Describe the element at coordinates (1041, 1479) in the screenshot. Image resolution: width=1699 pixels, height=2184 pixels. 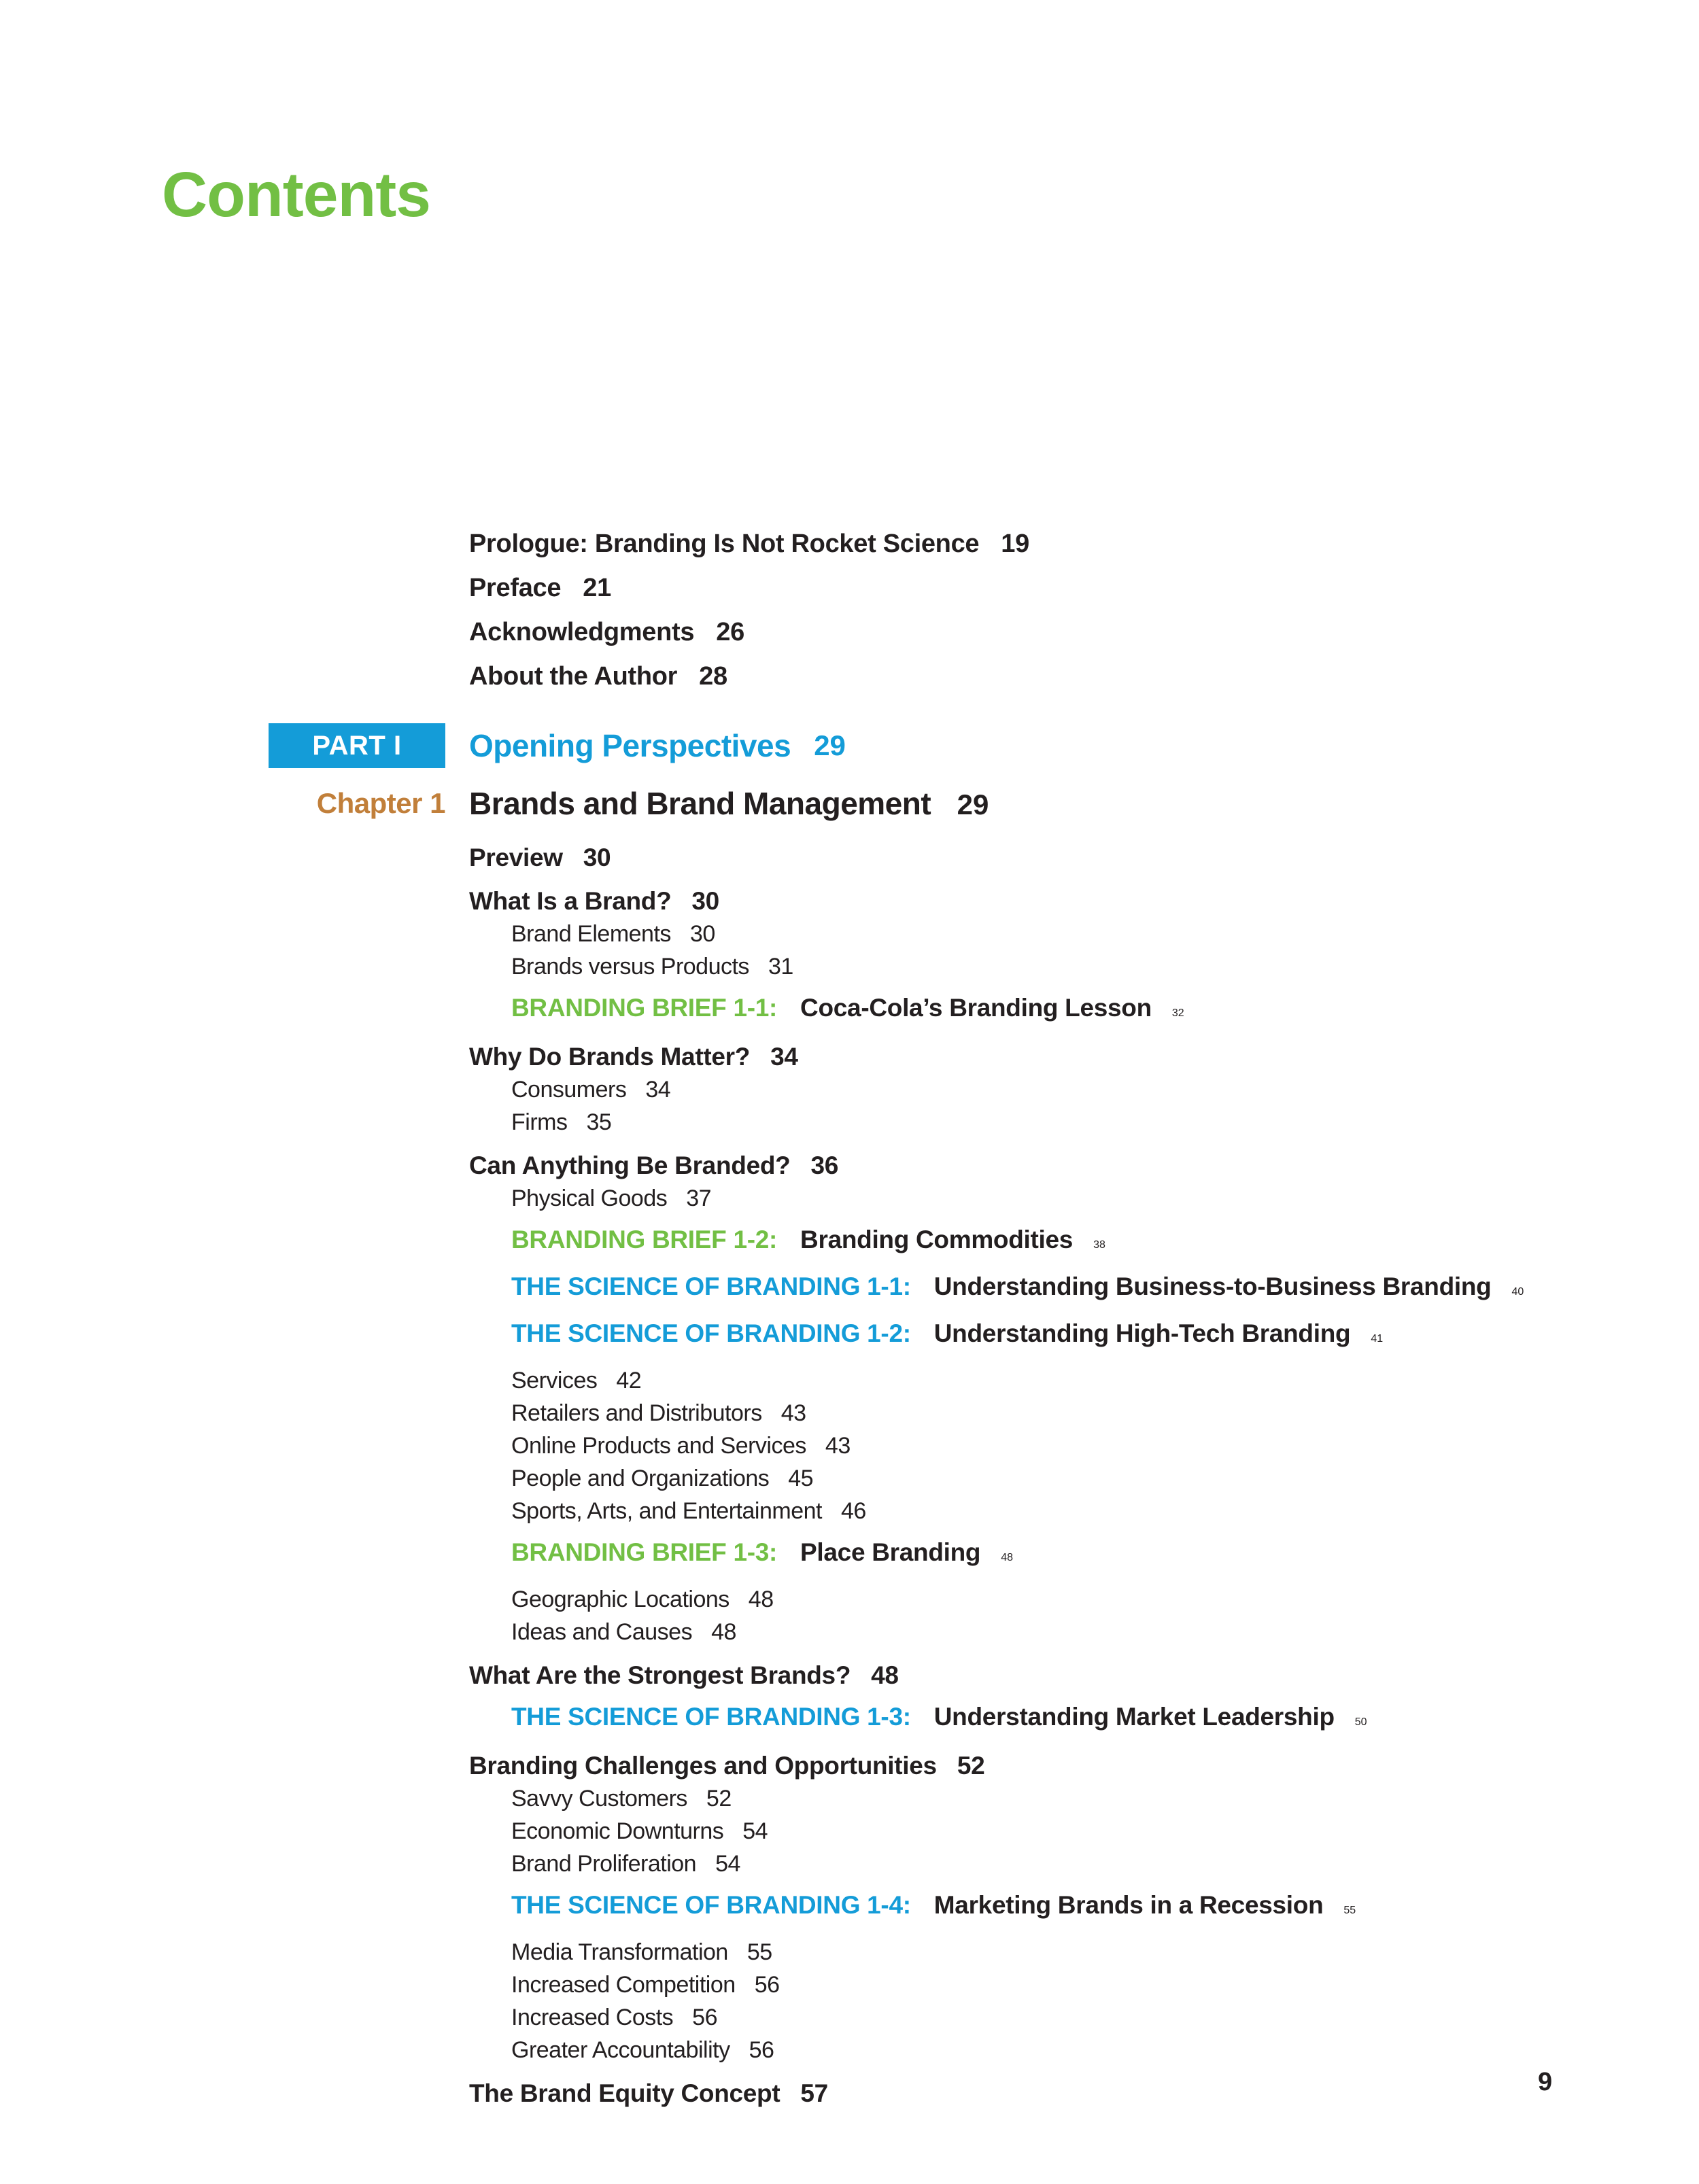
I see `subsection-entry: People and Organizations 45` at that location.